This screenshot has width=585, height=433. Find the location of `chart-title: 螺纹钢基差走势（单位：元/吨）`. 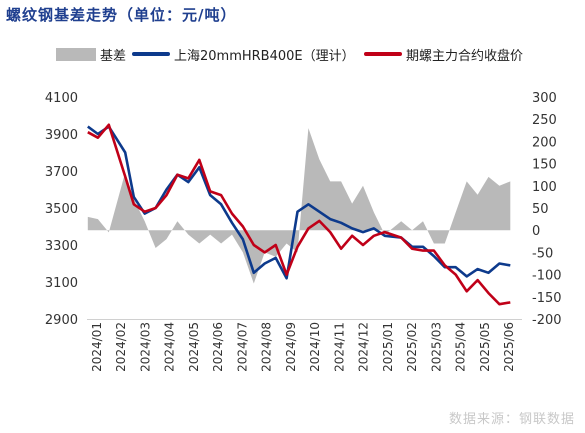

chart-title: 螺纹钢基差走势（单位：元/吨） is located at coordinates (121, 15).